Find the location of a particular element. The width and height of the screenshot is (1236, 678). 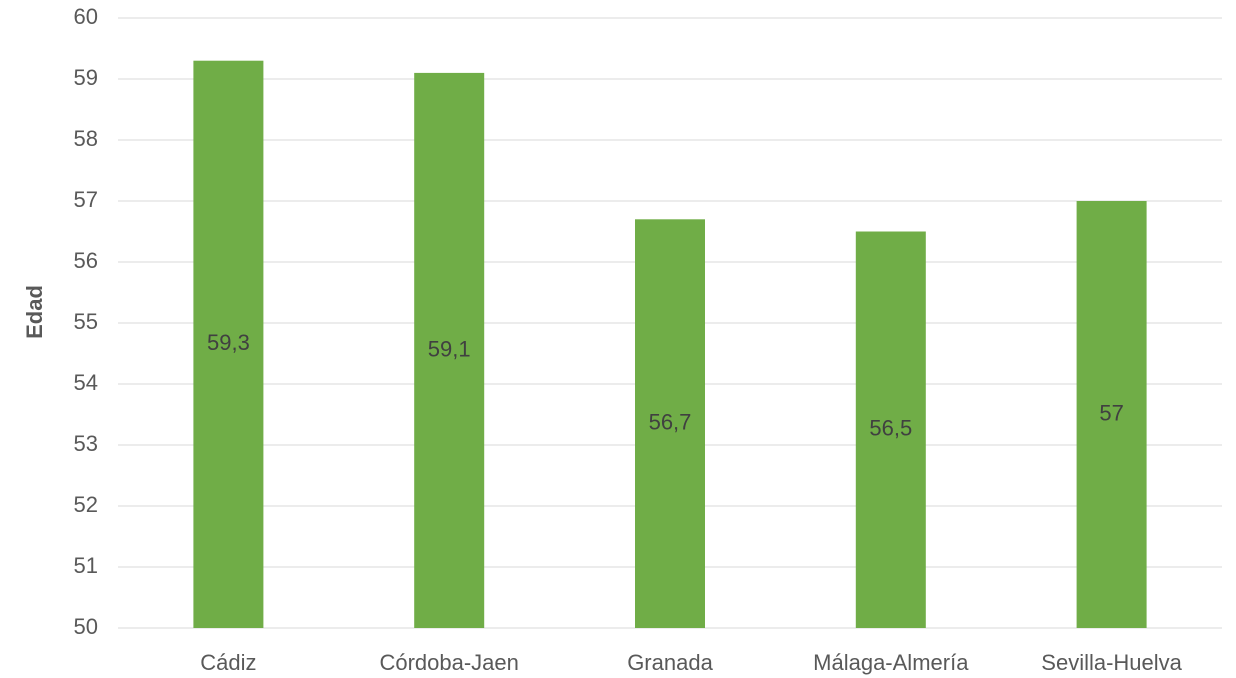

y-tick-label: 57 is located at coordinates (86, 199).